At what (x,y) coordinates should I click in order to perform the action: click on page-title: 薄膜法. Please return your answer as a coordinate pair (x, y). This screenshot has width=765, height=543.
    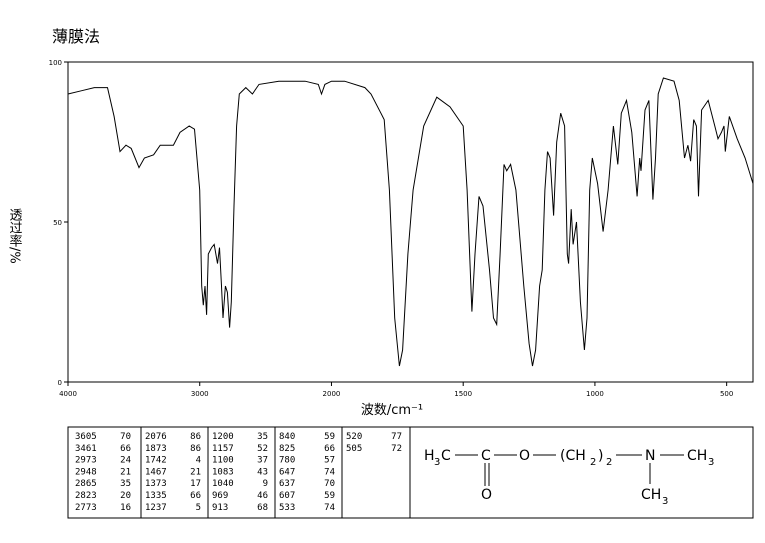
    Looking at the image, I should click on (76, 36).